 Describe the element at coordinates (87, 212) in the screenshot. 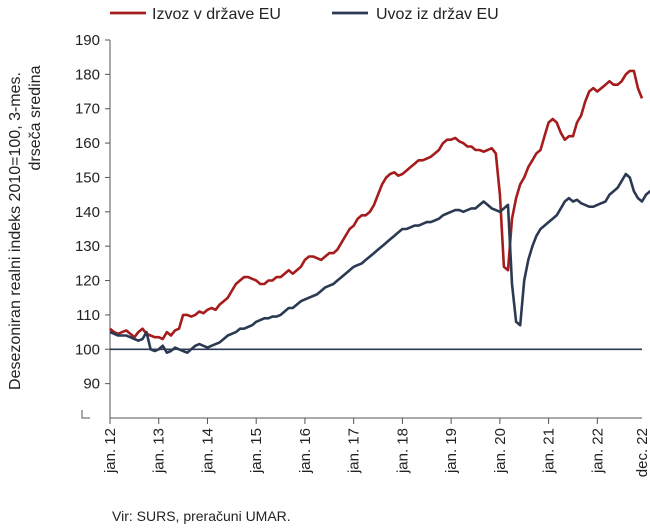

I see `y-tick-label: 140` at that location.